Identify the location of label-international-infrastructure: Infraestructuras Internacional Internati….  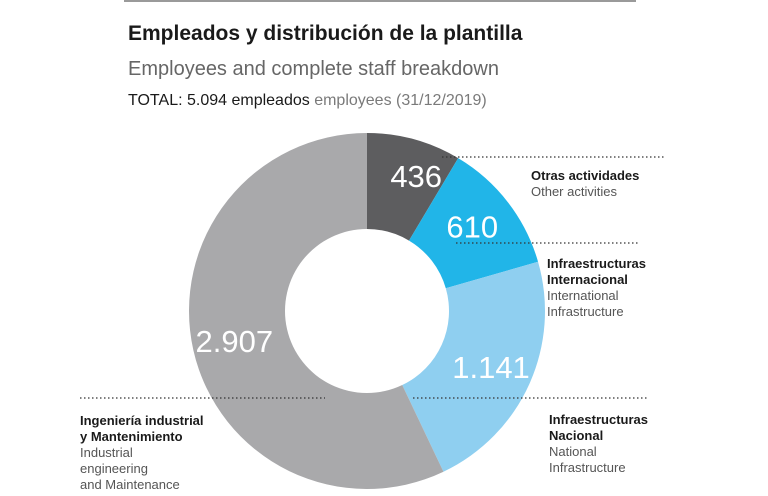
(596, 288).